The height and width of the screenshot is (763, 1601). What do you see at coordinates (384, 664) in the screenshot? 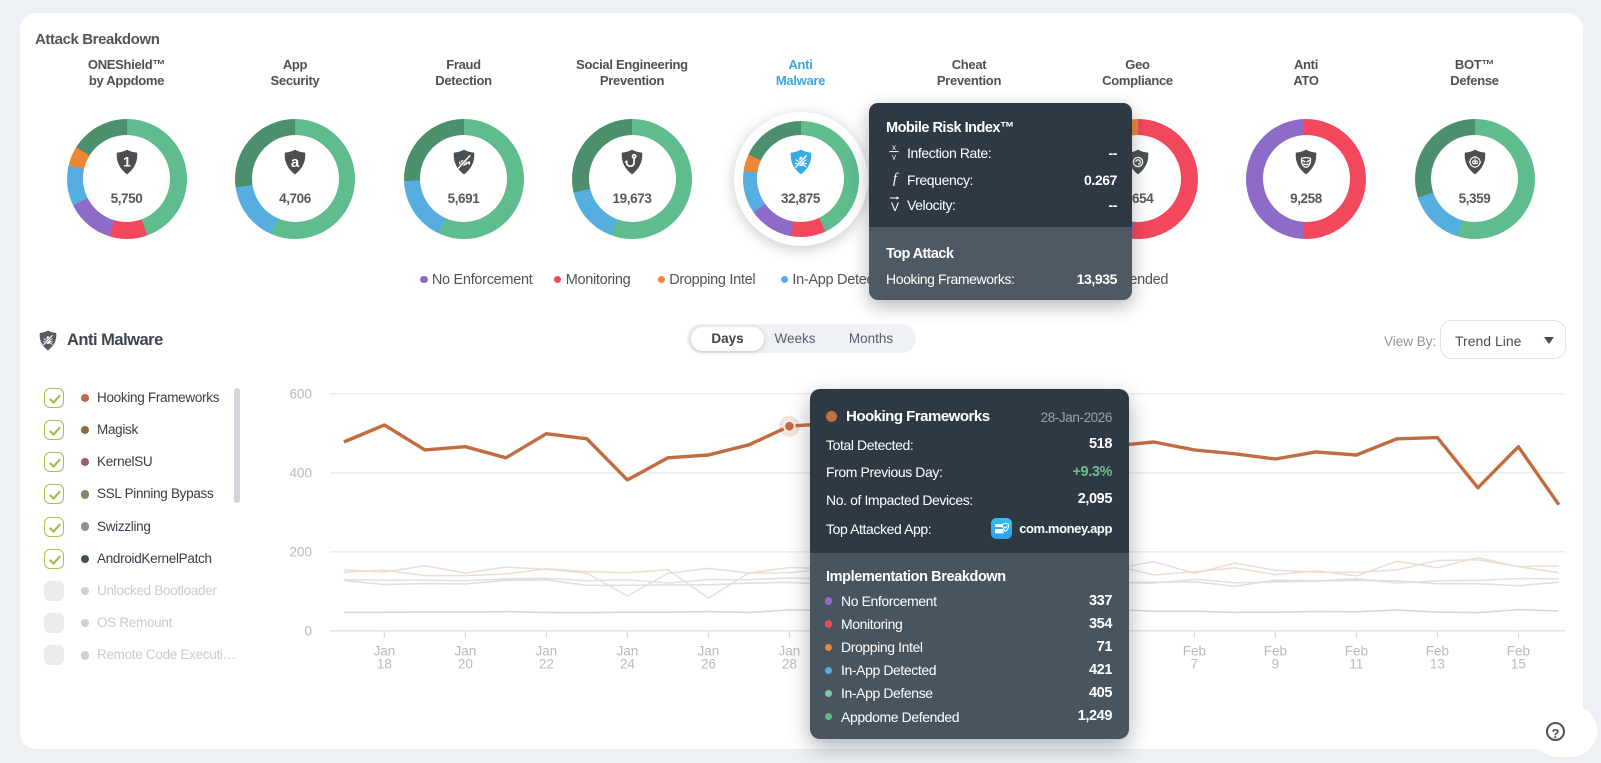
I see `svg-text: 18` at bounding box center [384, 664].